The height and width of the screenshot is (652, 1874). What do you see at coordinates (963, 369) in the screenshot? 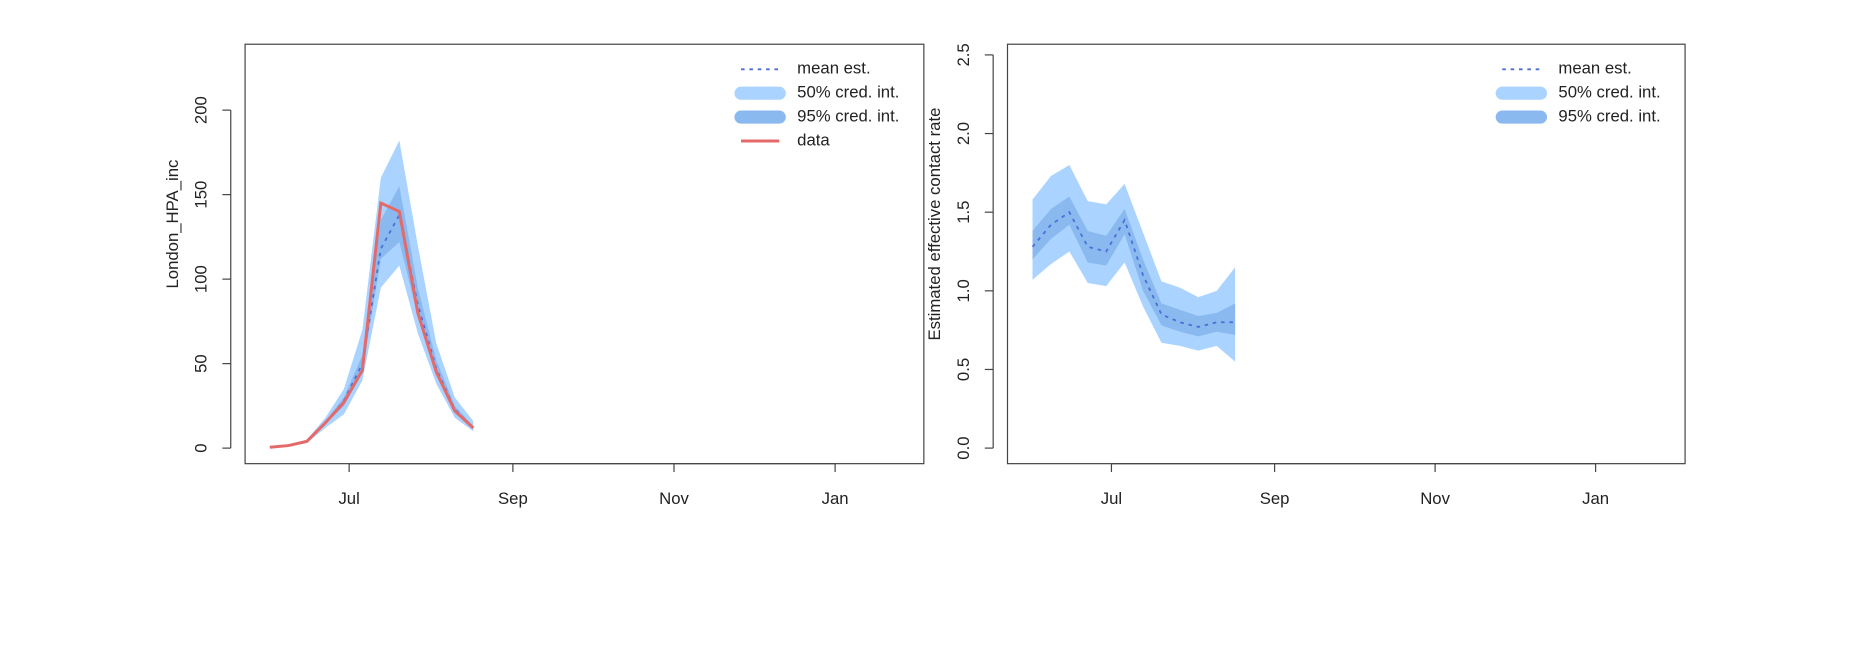
I see `y-tick-label: 0.5` at bounding box center [963, 369].